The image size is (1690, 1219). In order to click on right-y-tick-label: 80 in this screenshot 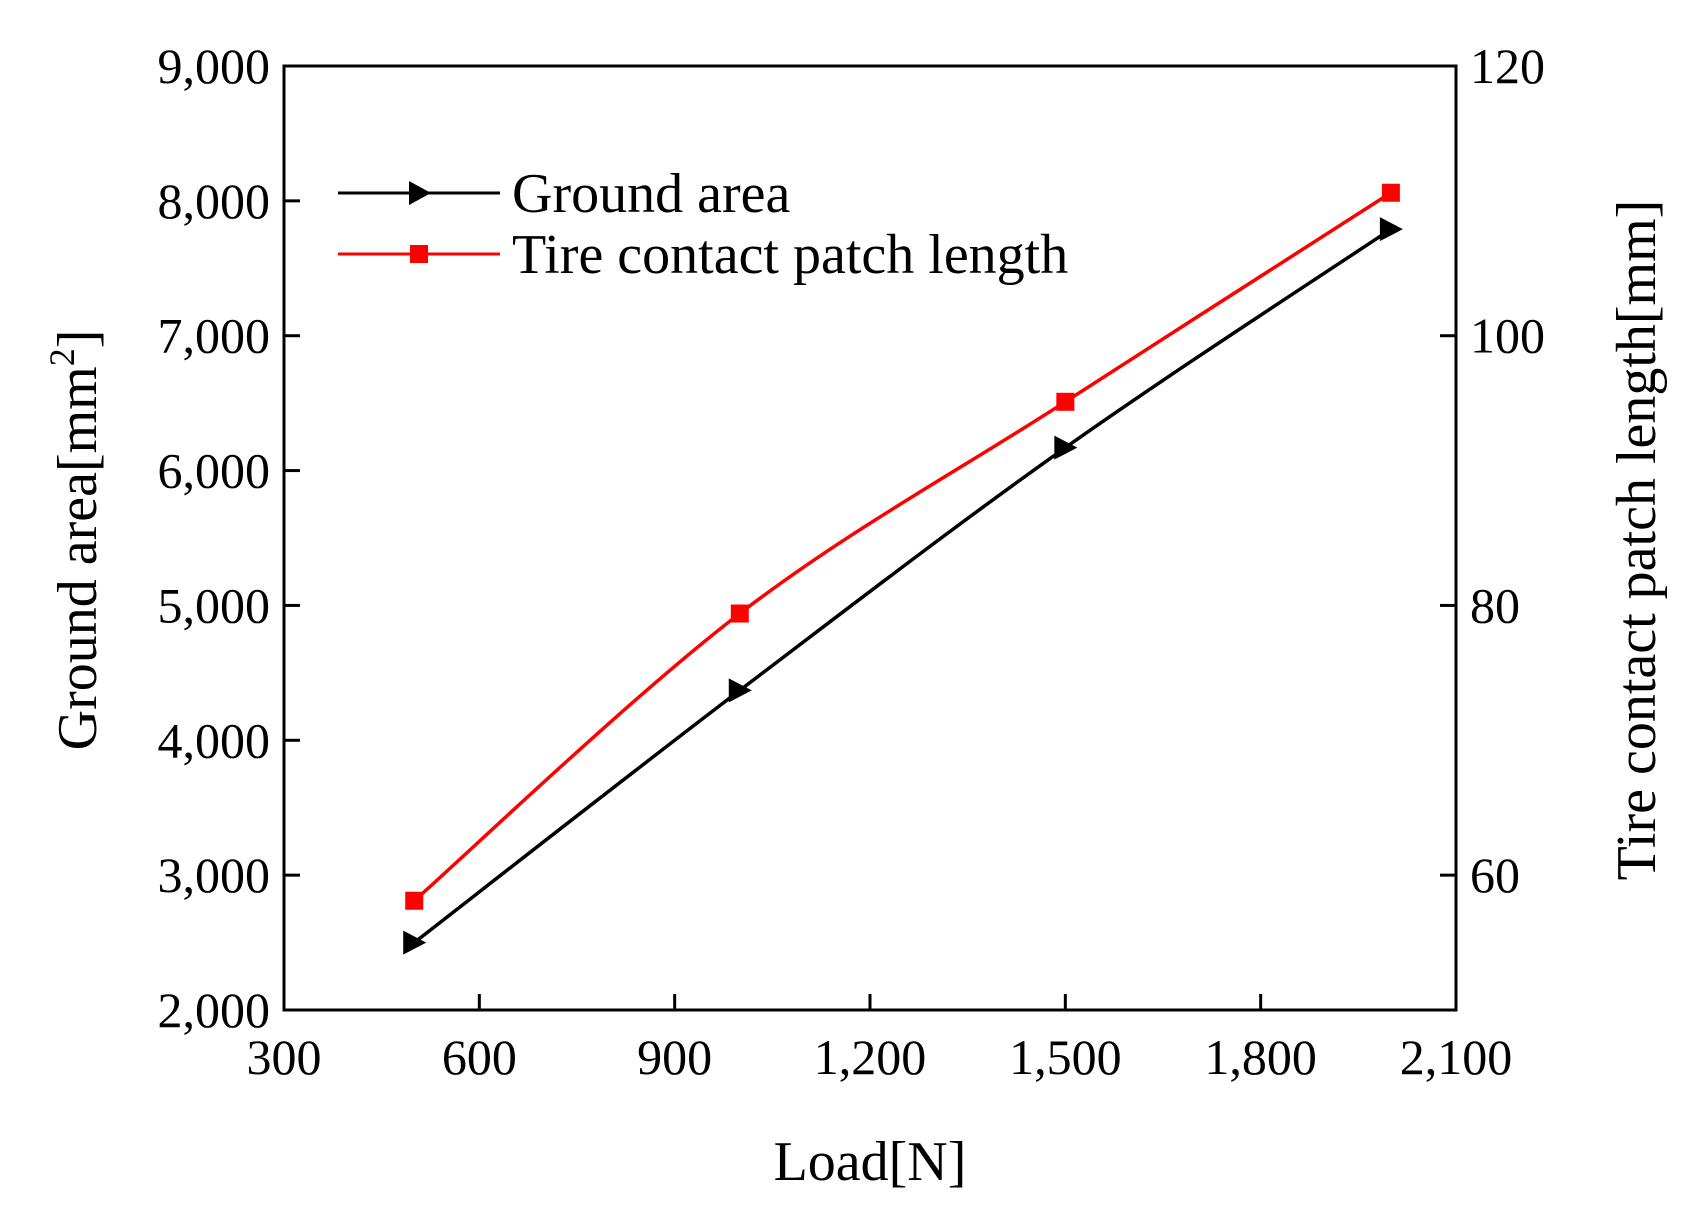, I will do `click(1495, 605)`.